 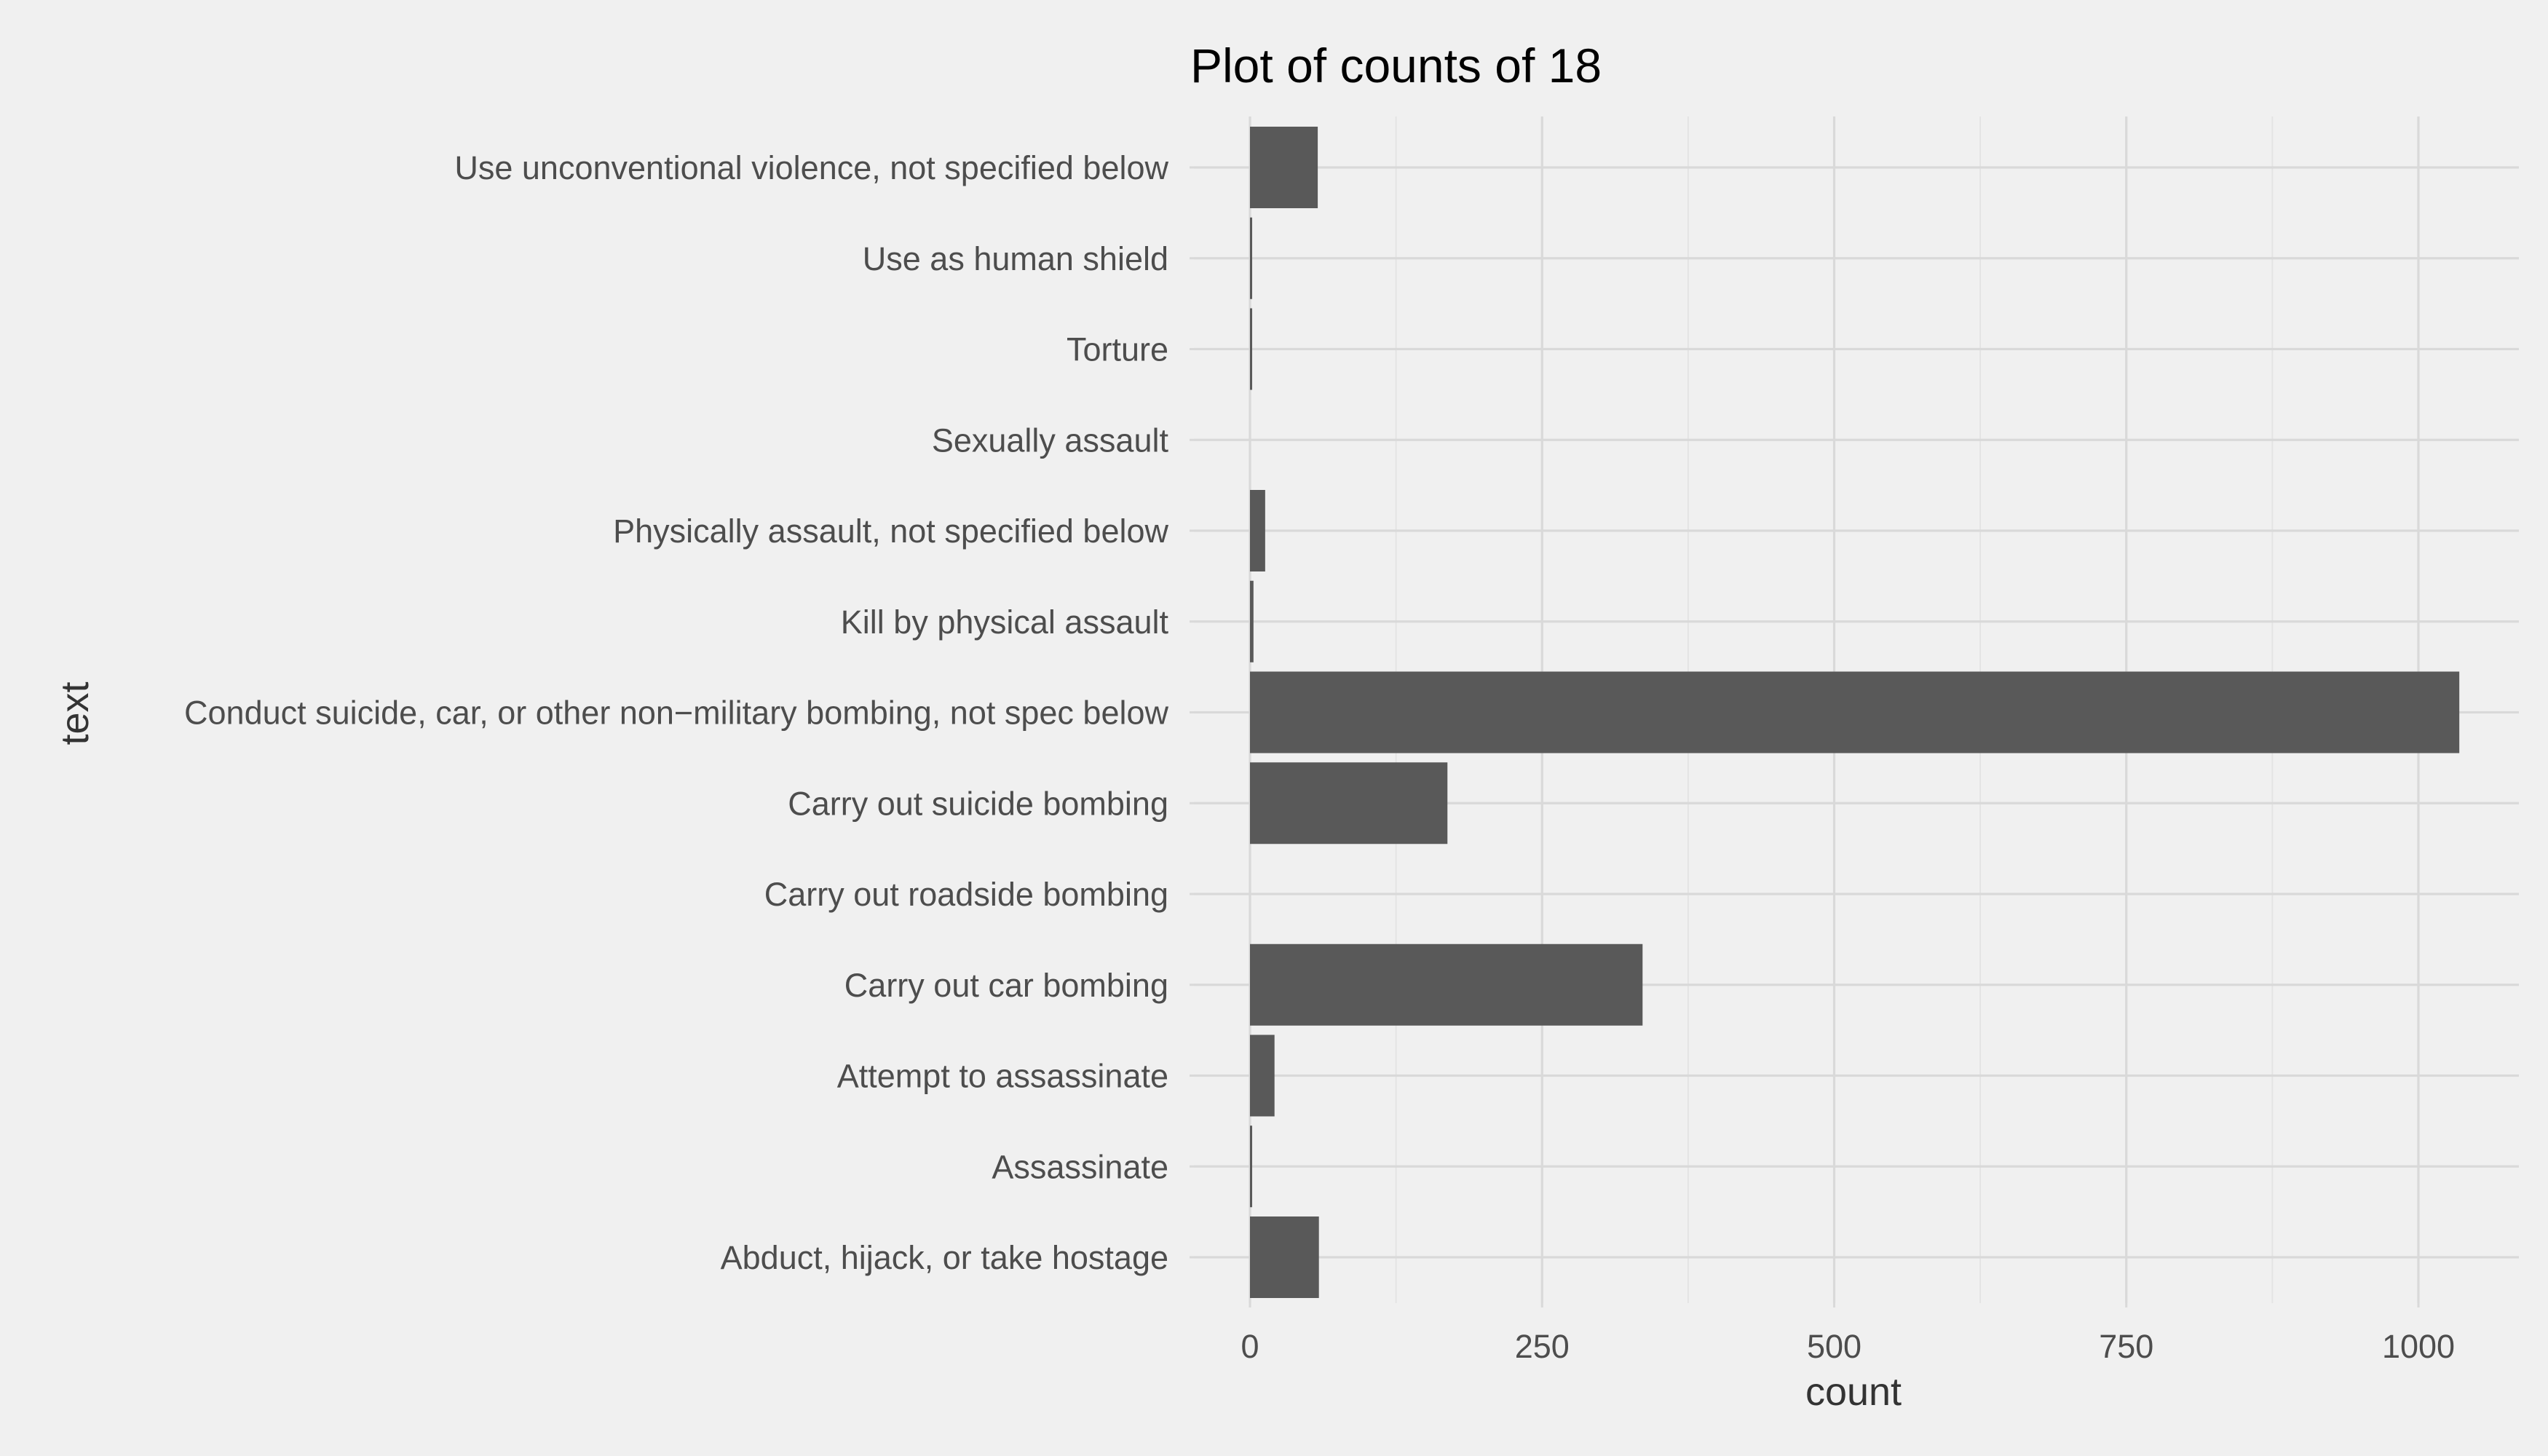 I want to click on y-tick-label: Carry out car bombing, so click(x=1006, y=985).